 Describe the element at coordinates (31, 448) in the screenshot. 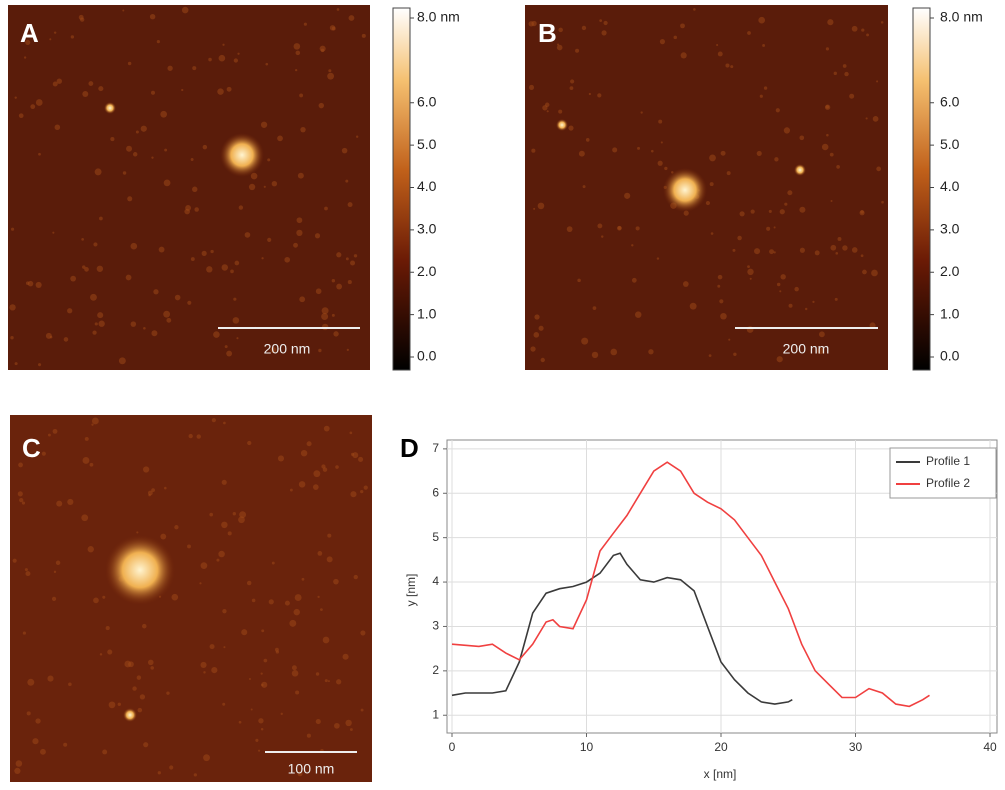

I see `panel-label: C` at that location.